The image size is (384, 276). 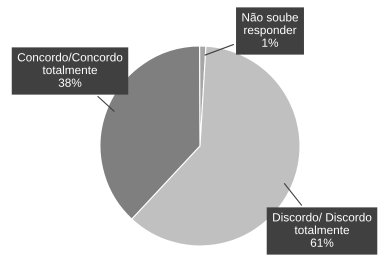 What do you see at coordinates (270, 24) in the screenshot?
I see `slice-label: Não soube responder` at bounding box center [270, 24].